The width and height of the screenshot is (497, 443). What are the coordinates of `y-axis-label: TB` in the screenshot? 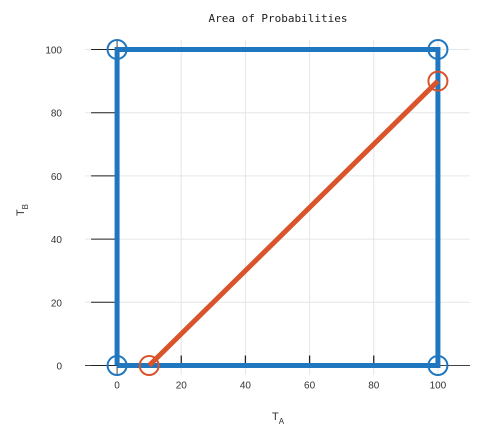 It's located at (22, 210).